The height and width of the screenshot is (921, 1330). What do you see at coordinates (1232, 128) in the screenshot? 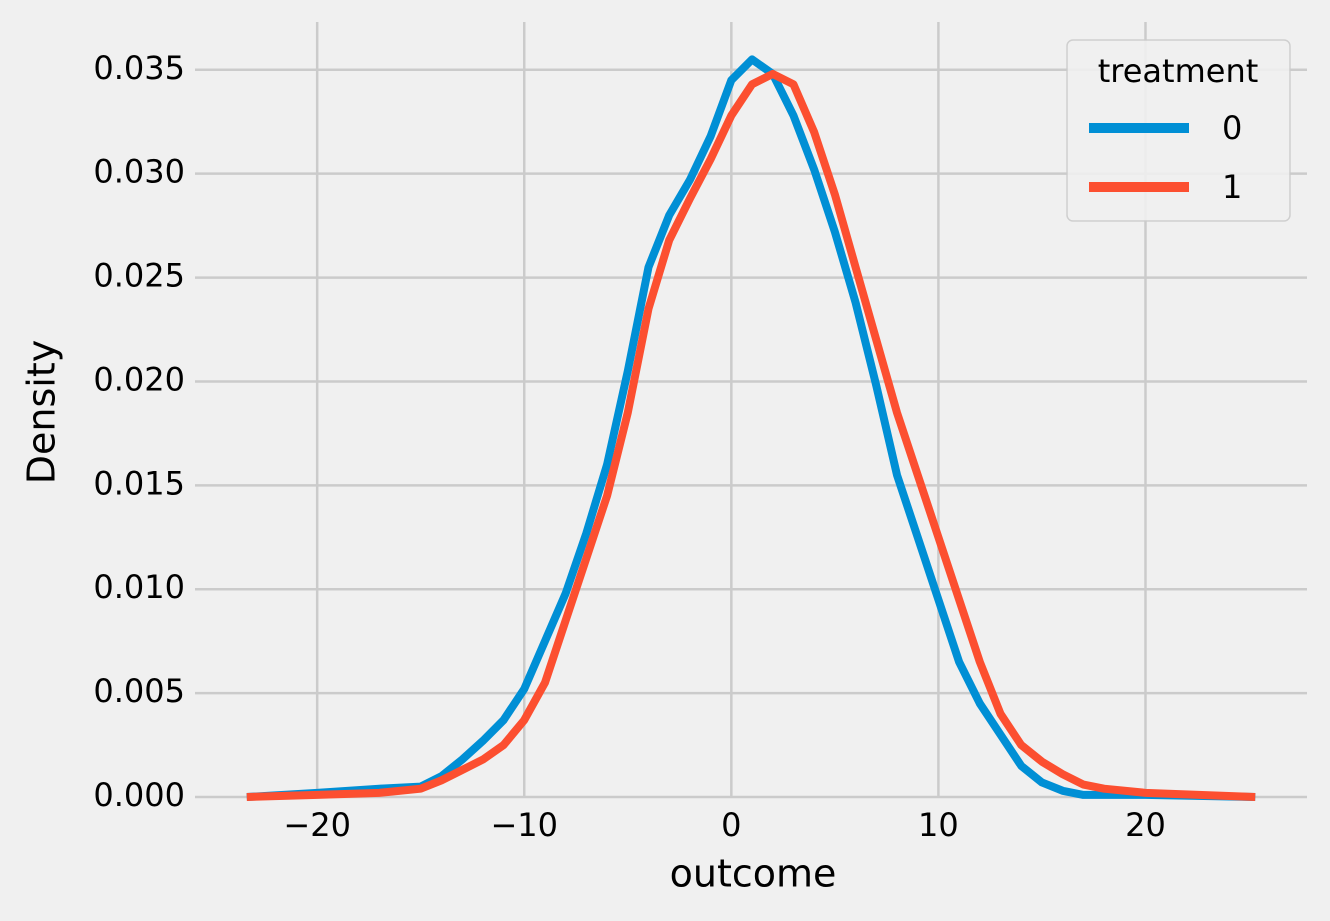
I see `legend-label: 0` at bounding box center [1232, 128].